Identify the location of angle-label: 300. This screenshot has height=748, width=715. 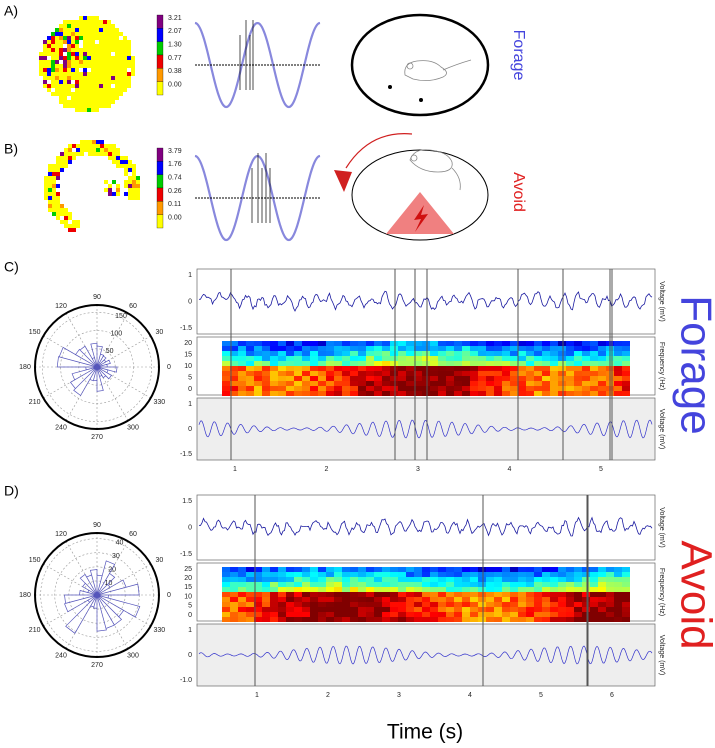
(133, 655).